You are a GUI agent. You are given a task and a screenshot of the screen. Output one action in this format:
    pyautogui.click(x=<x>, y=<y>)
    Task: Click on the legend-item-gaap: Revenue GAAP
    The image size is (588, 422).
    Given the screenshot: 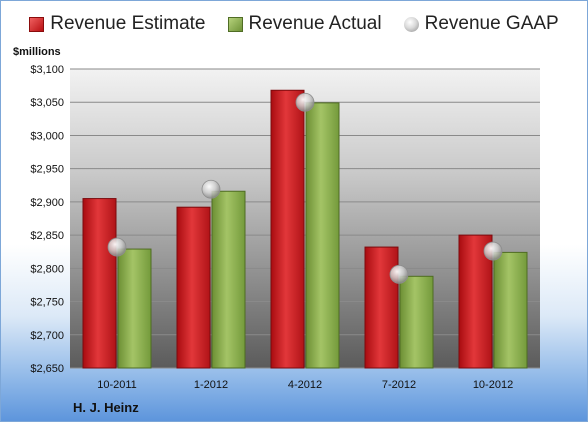 What is the action you would take?
    pyautogui.click(x=481, y=24)
    